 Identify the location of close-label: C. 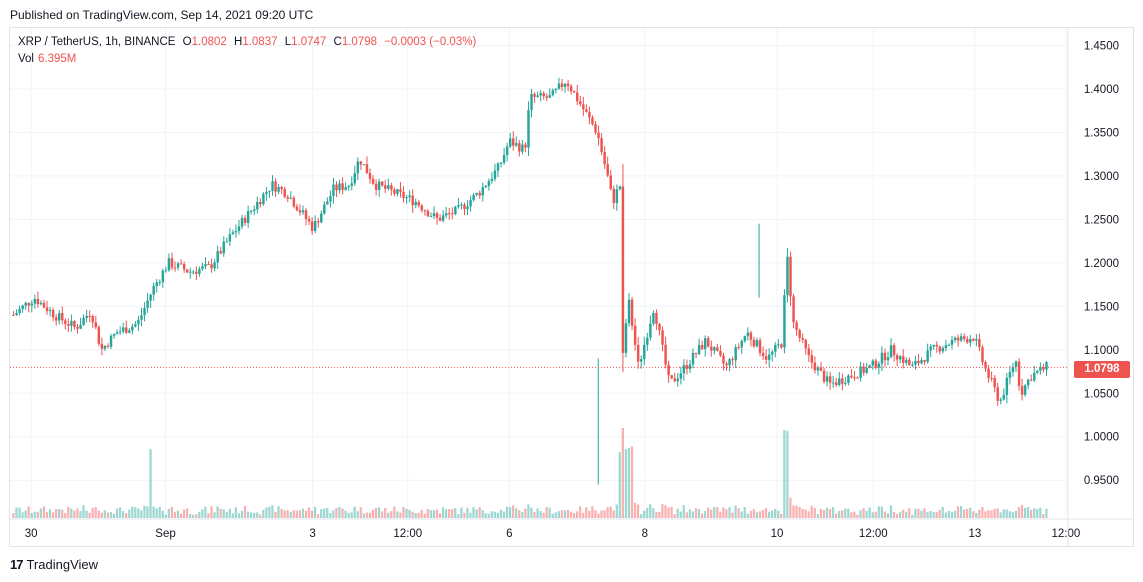
(337, 42).